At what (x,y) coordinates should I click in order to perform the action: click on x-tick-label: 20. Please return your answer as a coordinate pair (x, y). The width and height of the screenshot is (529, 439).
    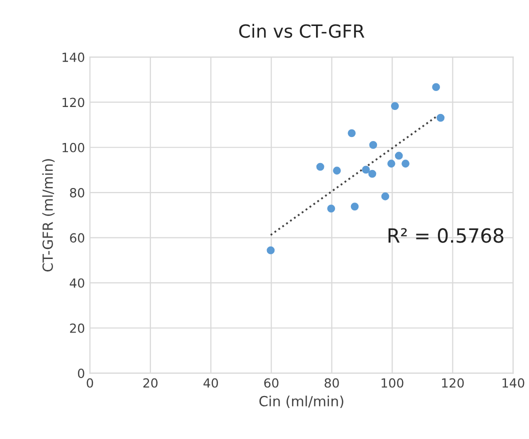
    Looking at the image, I should click on (150, 383).